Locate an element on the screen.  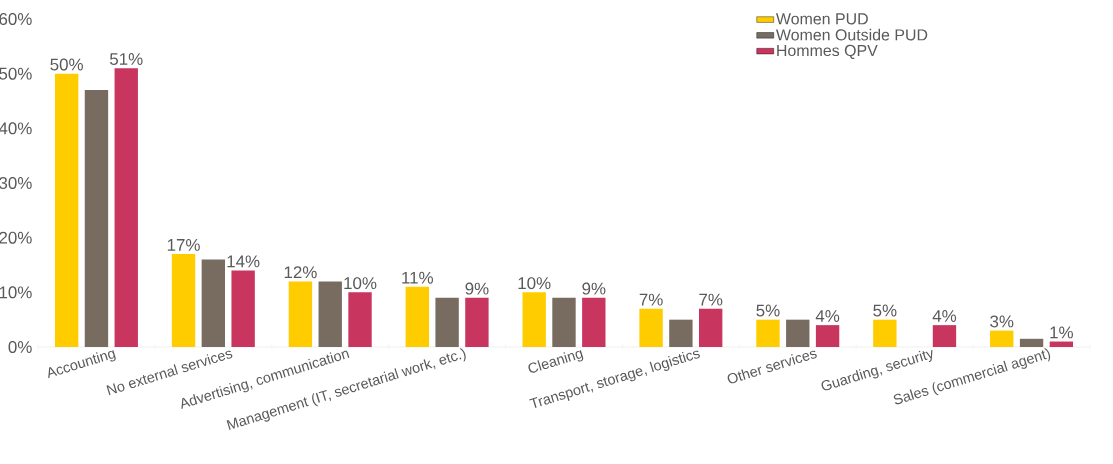
y-tick-label: 10% is located at coordinates (16, 292).